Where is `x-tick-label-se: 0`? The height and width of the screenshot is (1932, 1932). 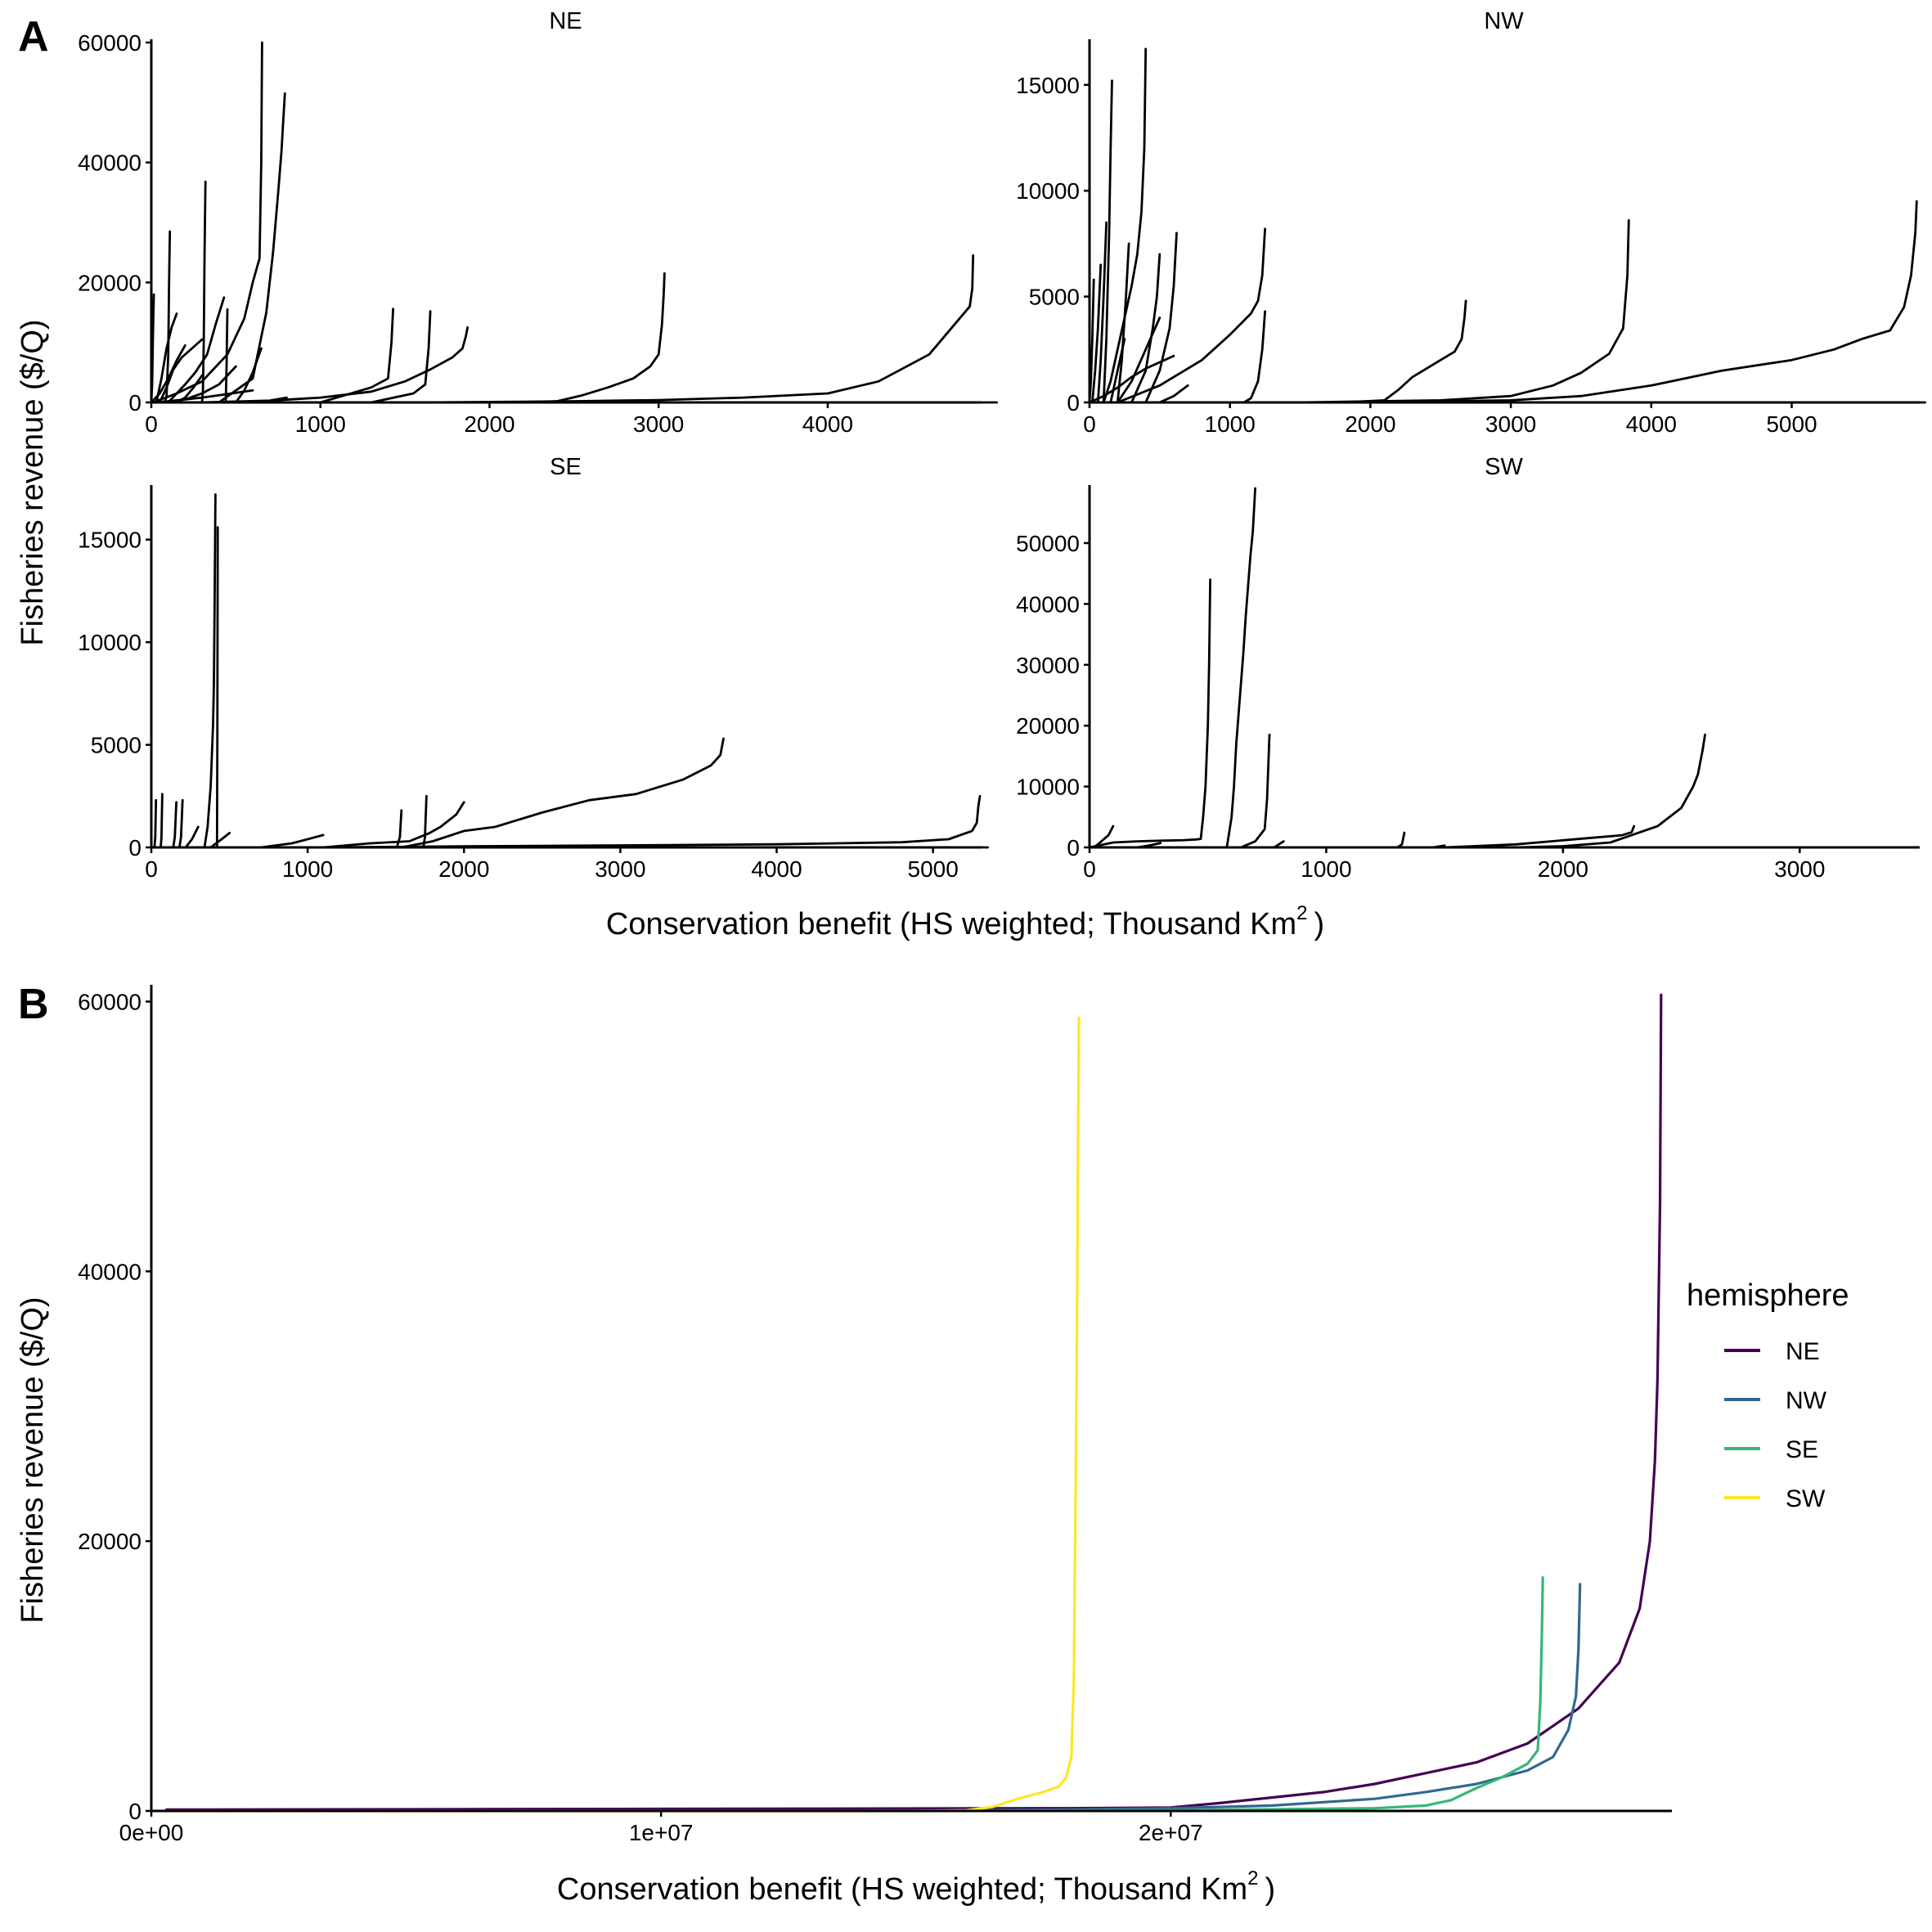 x-tick-label-se: 0 is located at coordinates (151, 869).